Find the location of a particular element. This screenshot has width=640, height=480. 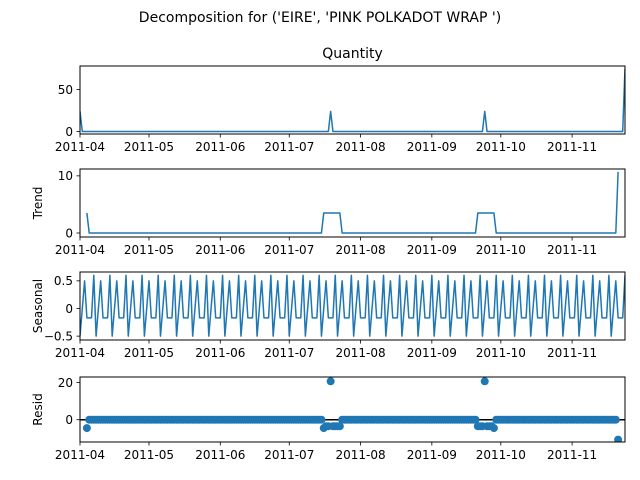

axes-frame-observed is located at coordinates (352, 100).